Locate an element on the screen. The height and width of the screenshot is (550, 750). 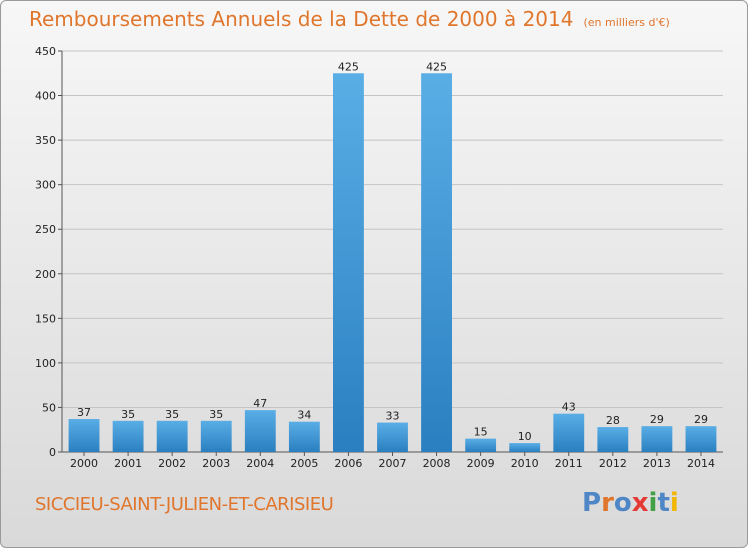
data-label-2010: 10 is located at coordinates (525, 436).